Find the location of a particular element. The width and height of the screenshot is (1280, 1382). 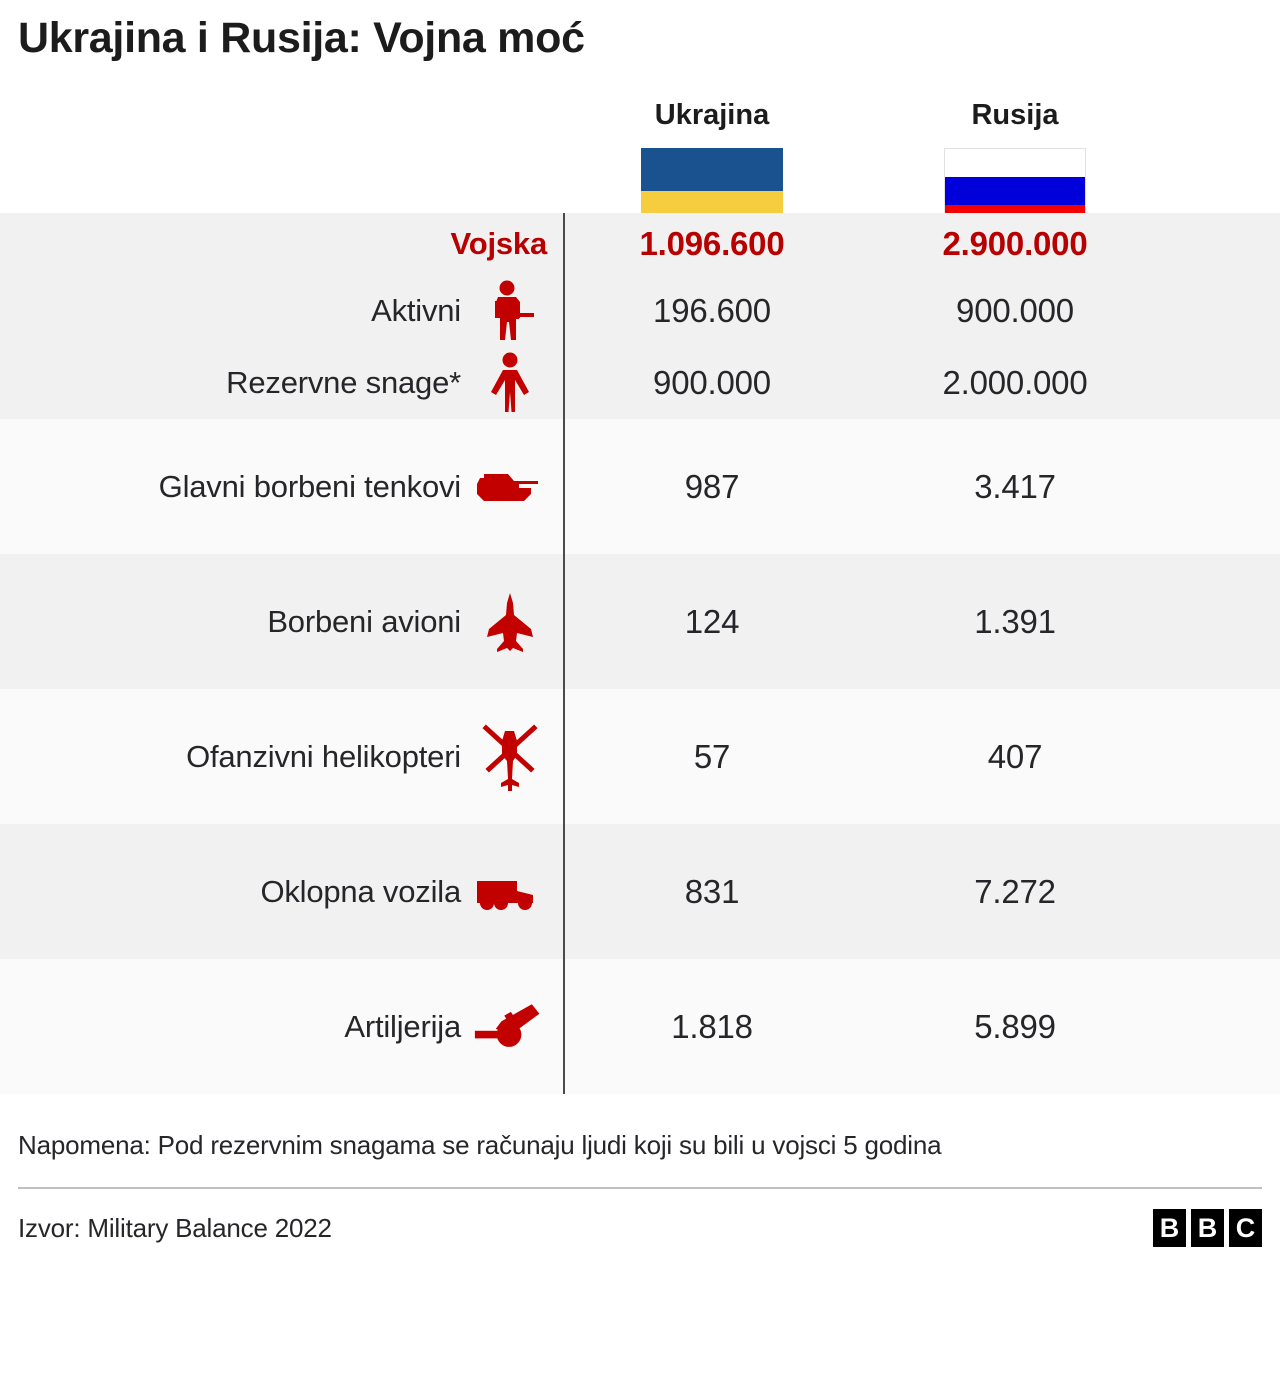

value-russia: 5.899 is located at coordinates (1015, 1026).